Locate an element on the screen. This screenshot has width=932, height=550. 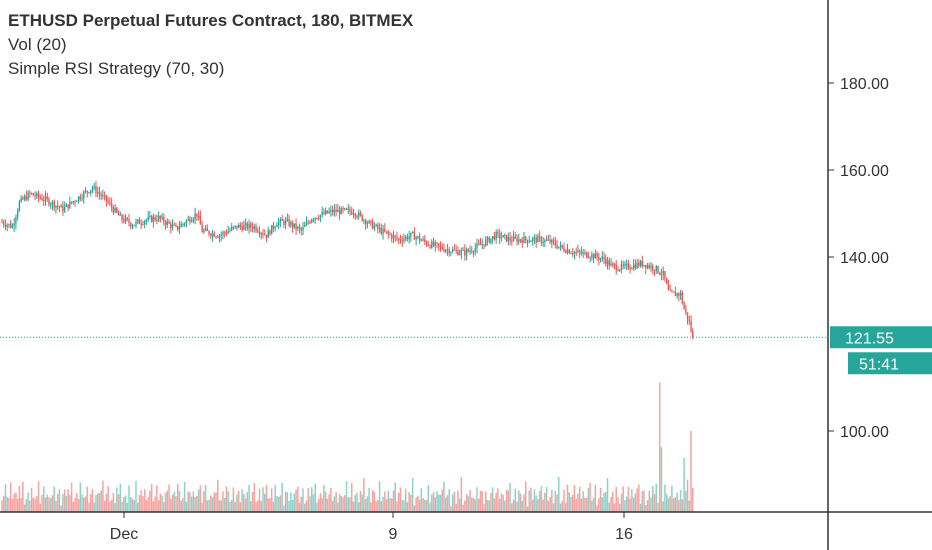
y-axis: 180.00 160.00 140.00 100.00 is located at coordinates (858, 258).